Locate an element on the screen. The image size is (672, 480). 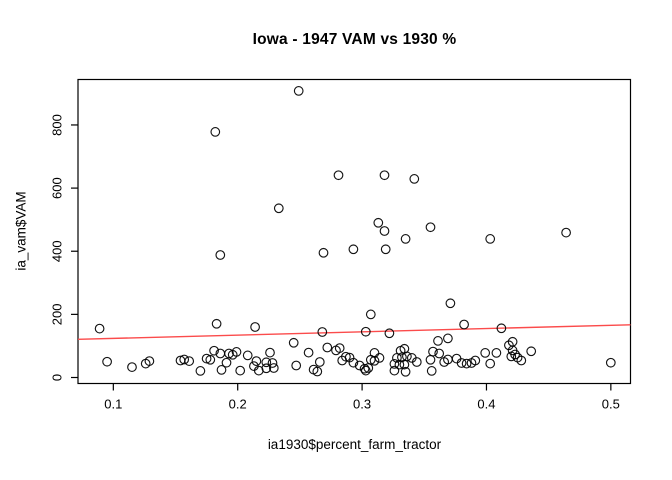
x-tick-label: 0.4 is located at coordinates (486, 404).